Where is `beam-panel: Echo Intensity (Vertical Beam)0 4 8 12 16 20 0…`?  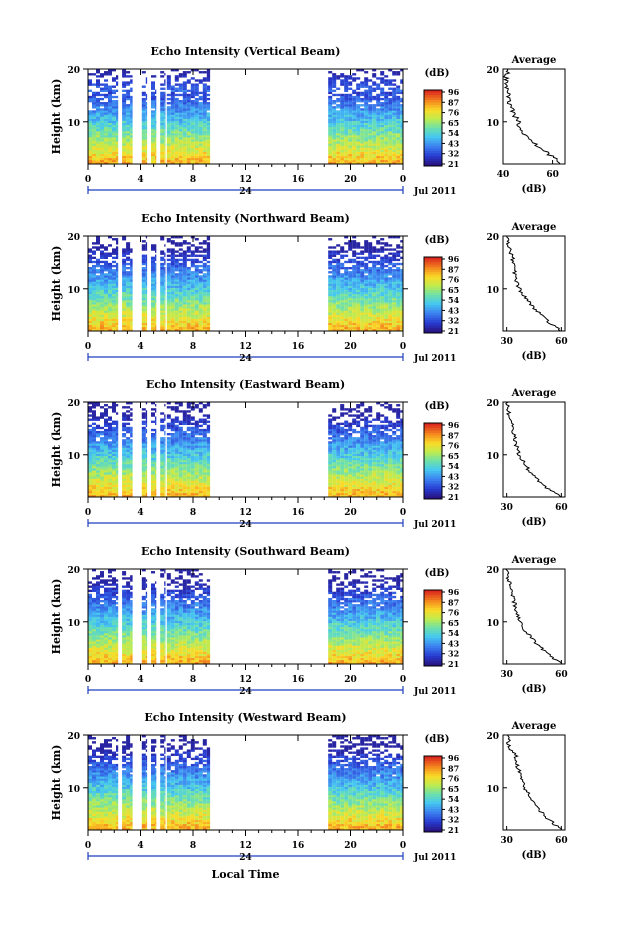
beam-panel: Echo Intensity (Vertical Beam)0 4 8 12 16 20 0… is located at coordinates (308, 121).